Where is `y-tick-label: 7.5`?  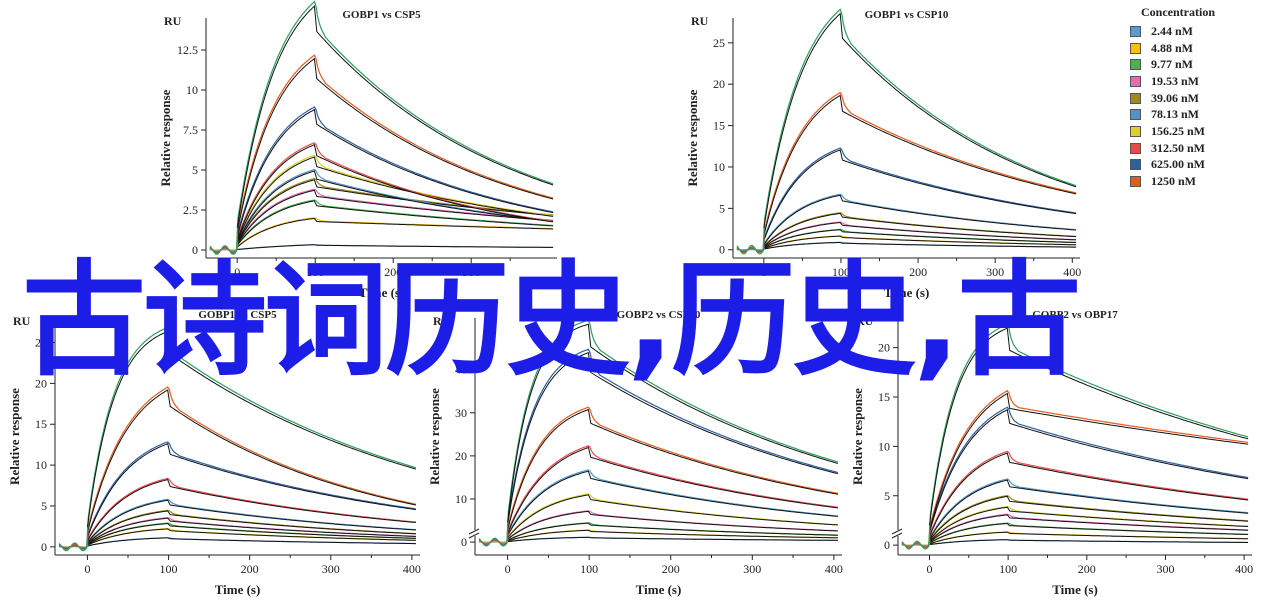 y-tick-label: 7.5 is located at coordinates (190, 130).